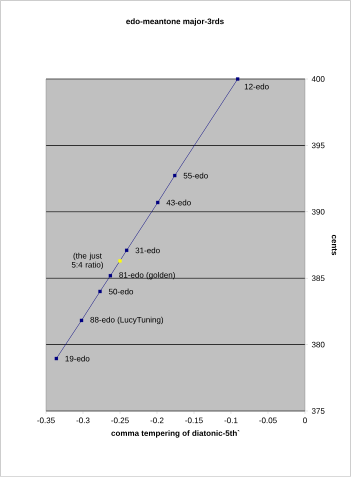 The height and width of the screenshot is (477, 351). What do you see at coordinates (78, 359) in the screenshot?
I see `annotation: 19-edo` at bounding box center [78, 359].